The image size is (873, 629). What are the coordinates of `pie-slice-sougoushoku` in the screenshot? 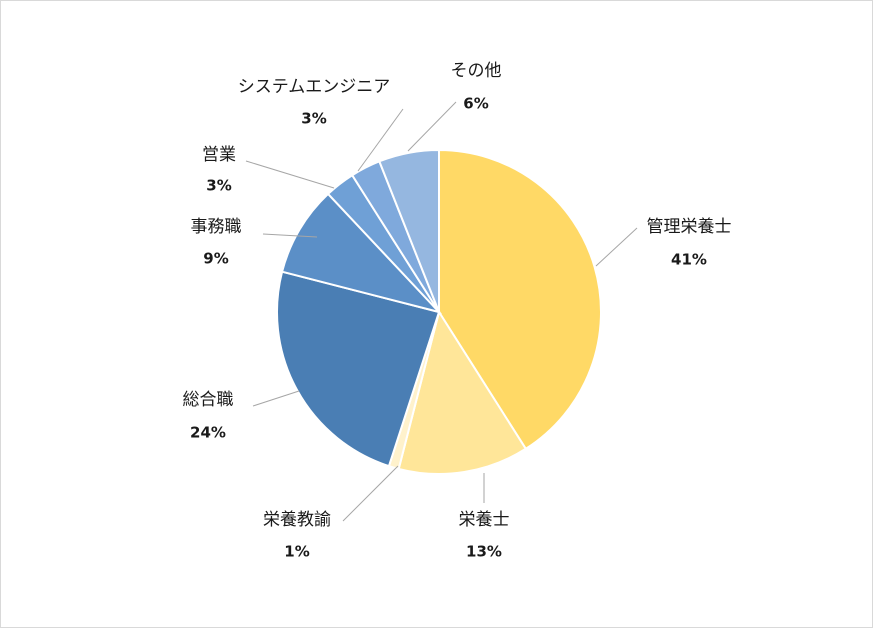 It's located at (358, 369).